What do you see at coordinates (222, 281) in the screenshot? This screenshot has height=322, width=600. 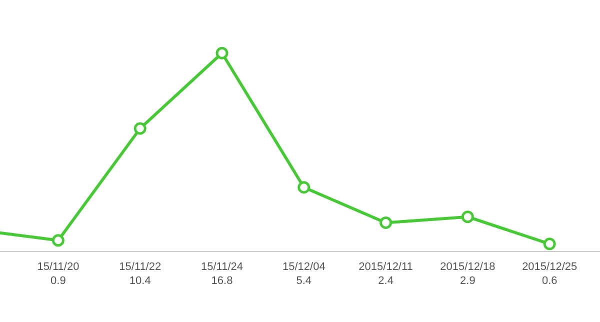 I see `data-label: 16.8` at bounding box center [222, 281].